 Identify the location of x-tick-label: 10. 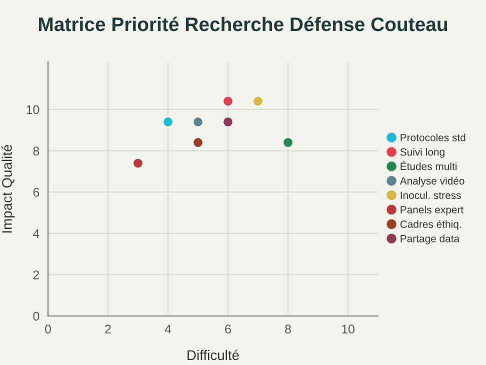
(348, 329).